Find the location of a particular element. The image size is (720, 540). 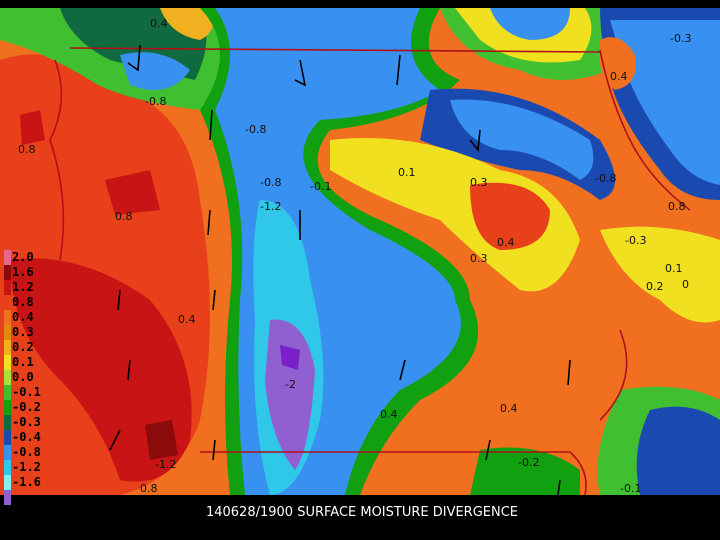

legend-label: -1.6 is located at coordinates (26, 482).